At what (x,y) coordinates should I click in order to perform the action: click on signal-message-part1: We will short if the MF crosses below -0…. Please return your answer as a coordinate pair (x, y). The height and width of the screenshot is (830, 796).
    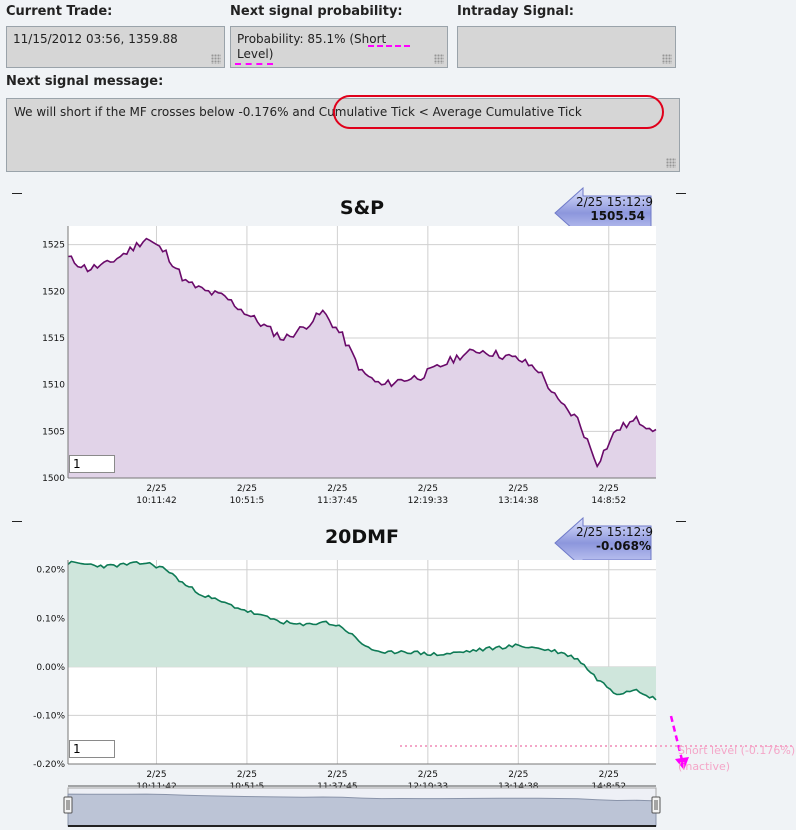
    Looking at the image, I should click on (153, 112).